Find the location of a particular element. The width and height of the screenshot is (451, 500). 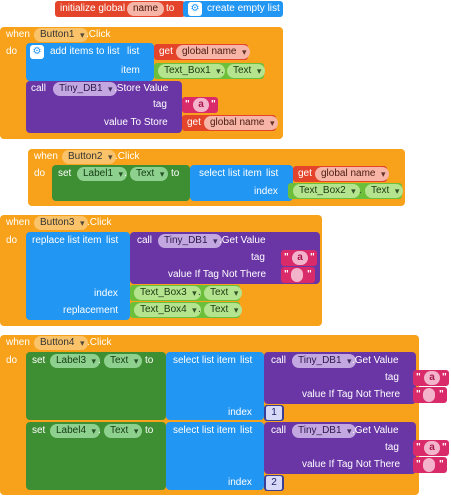

button1-component-dropdown: Button1 is located at coordinates (61, 35).